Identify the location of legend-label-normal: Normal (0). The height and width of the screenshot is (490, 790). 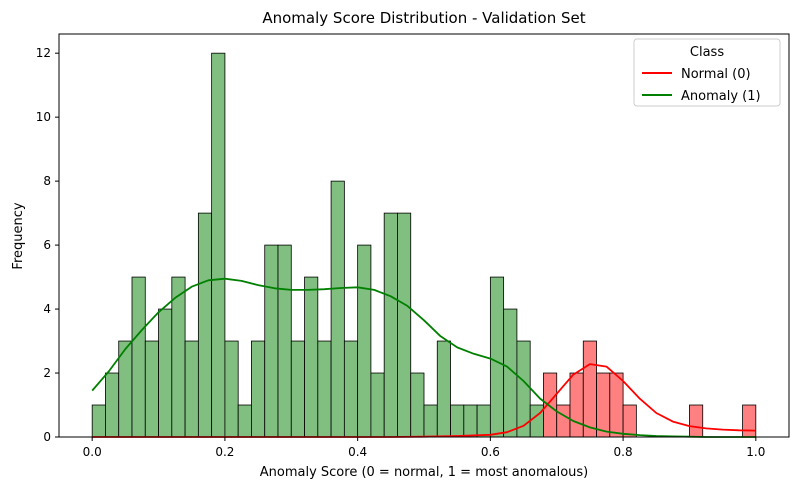
(716, 74).